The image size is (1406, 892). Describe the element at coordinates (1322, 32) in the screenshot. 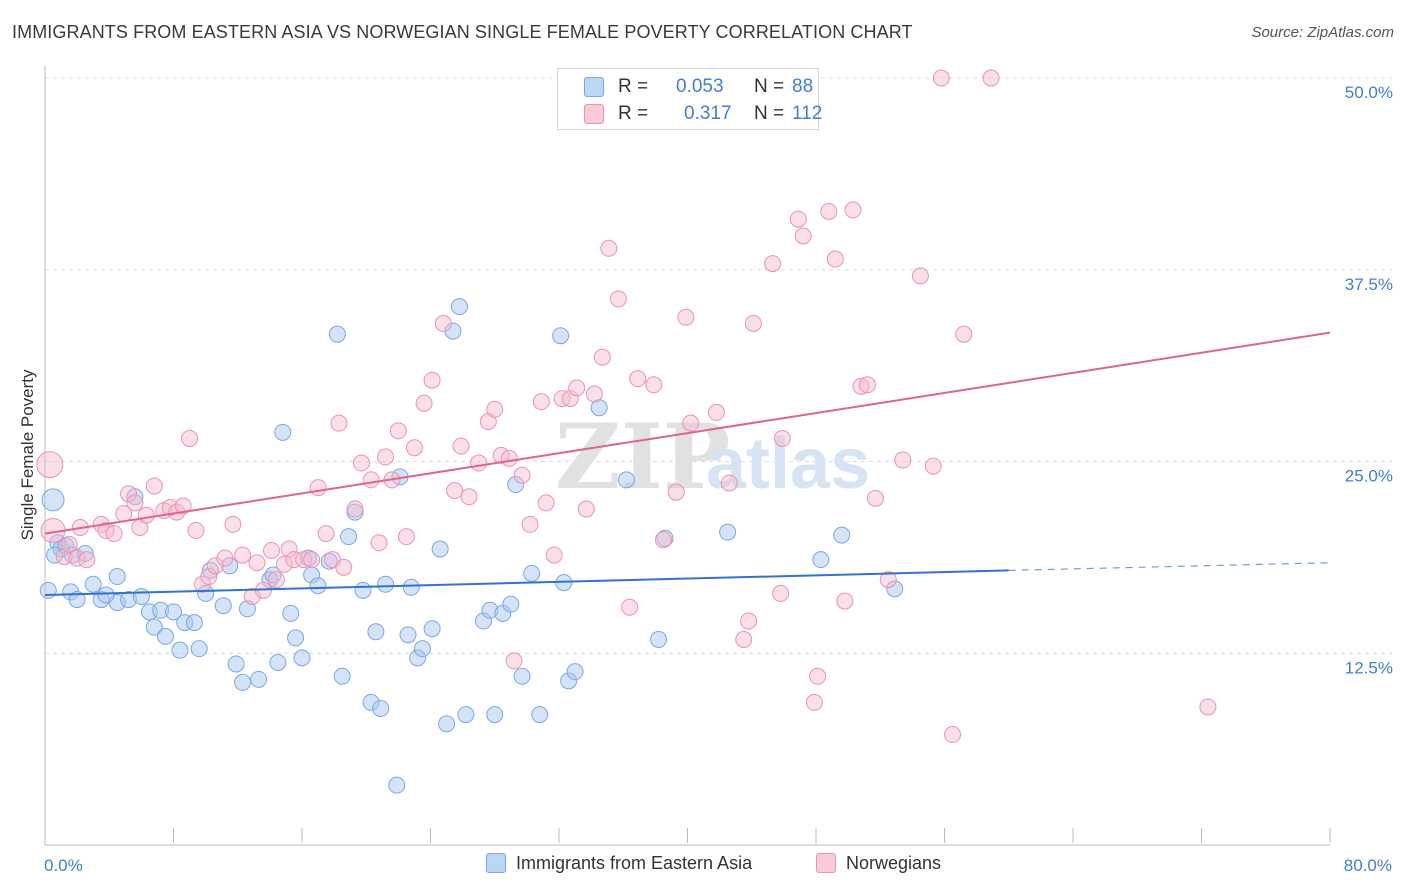

I see `source-credit: Source: ZipAtlas.com` at that location.